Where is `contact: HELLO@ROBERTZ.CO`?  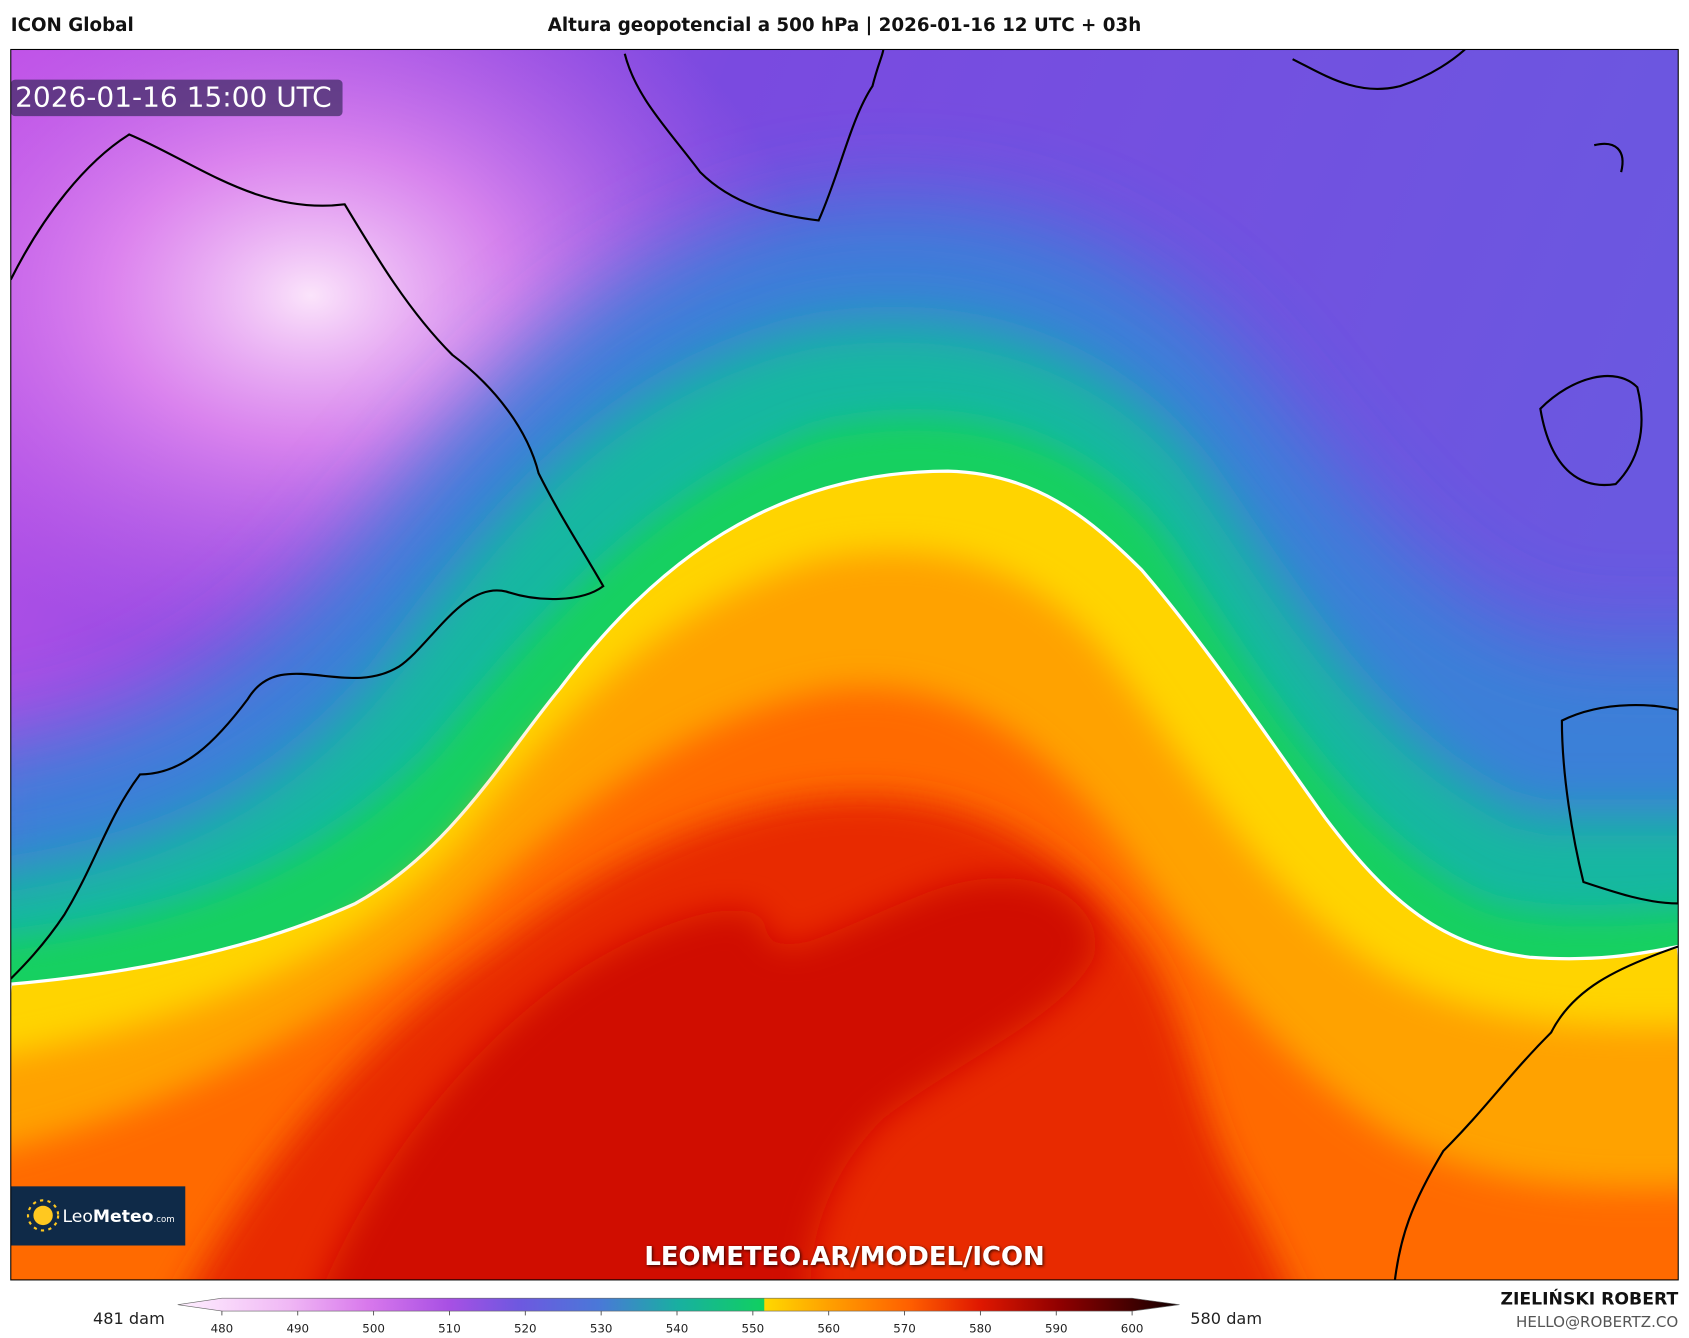
contact: HELLO@ROBERTZ.CO is located at coordinates (1597, 1322).